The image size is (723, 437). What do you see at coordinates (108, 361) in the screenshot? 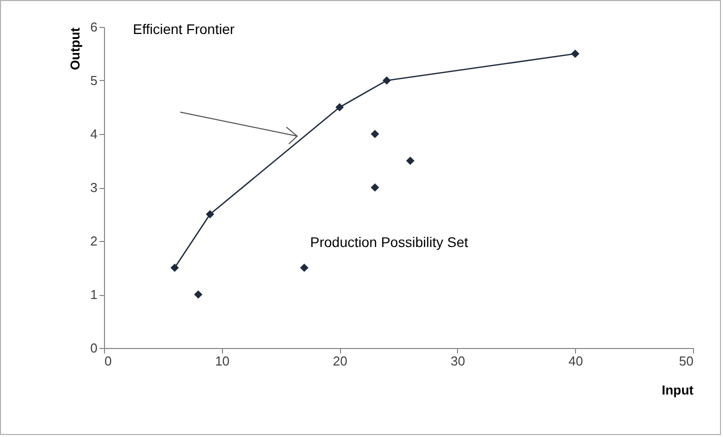
I see `x-tick-label: 0` at bounding box center [108, 361].